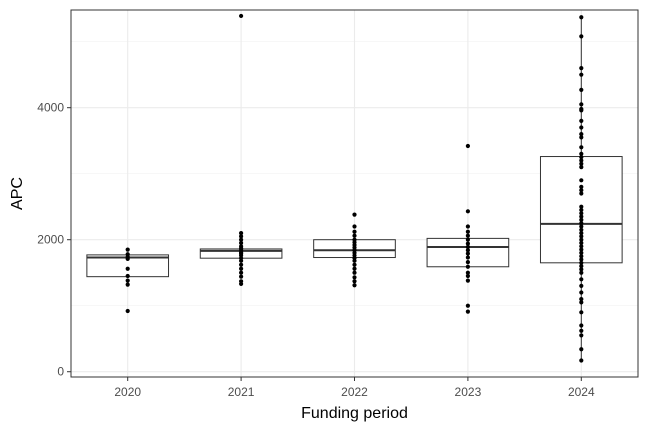  Describe the element at coordinates (127, 392) in the screenshot. I see `x-tick-label: 2020` at that location.